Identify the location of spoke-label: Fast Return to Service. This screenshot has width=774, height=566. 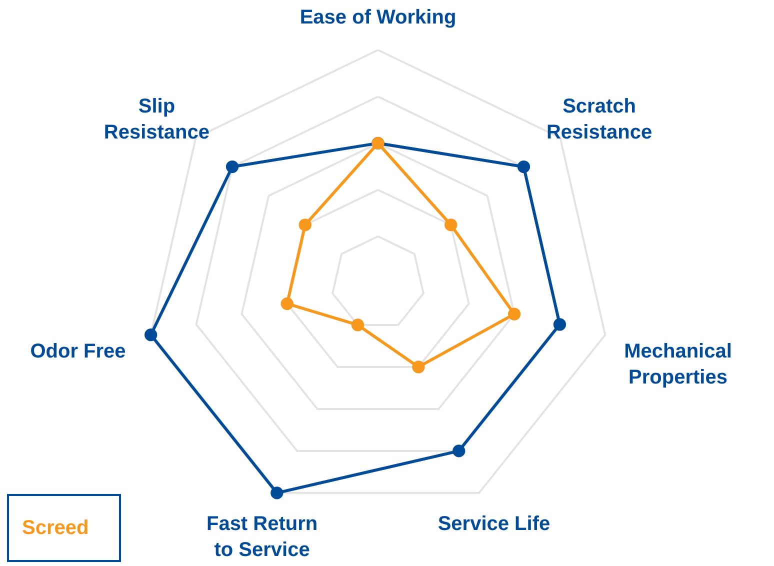
(262, 536).